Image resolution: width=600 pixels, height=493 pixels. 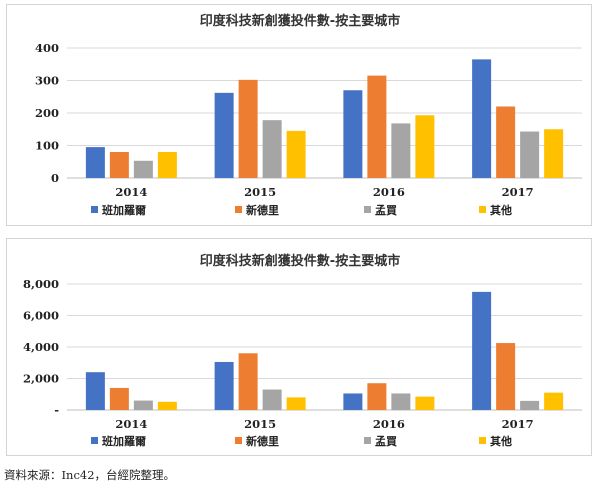 What do you see at coordinates (90, 475) in the screenshot?
I see `source-note: 資料來源：Inc42，台經院整理。` at bounding box center [90, 475].